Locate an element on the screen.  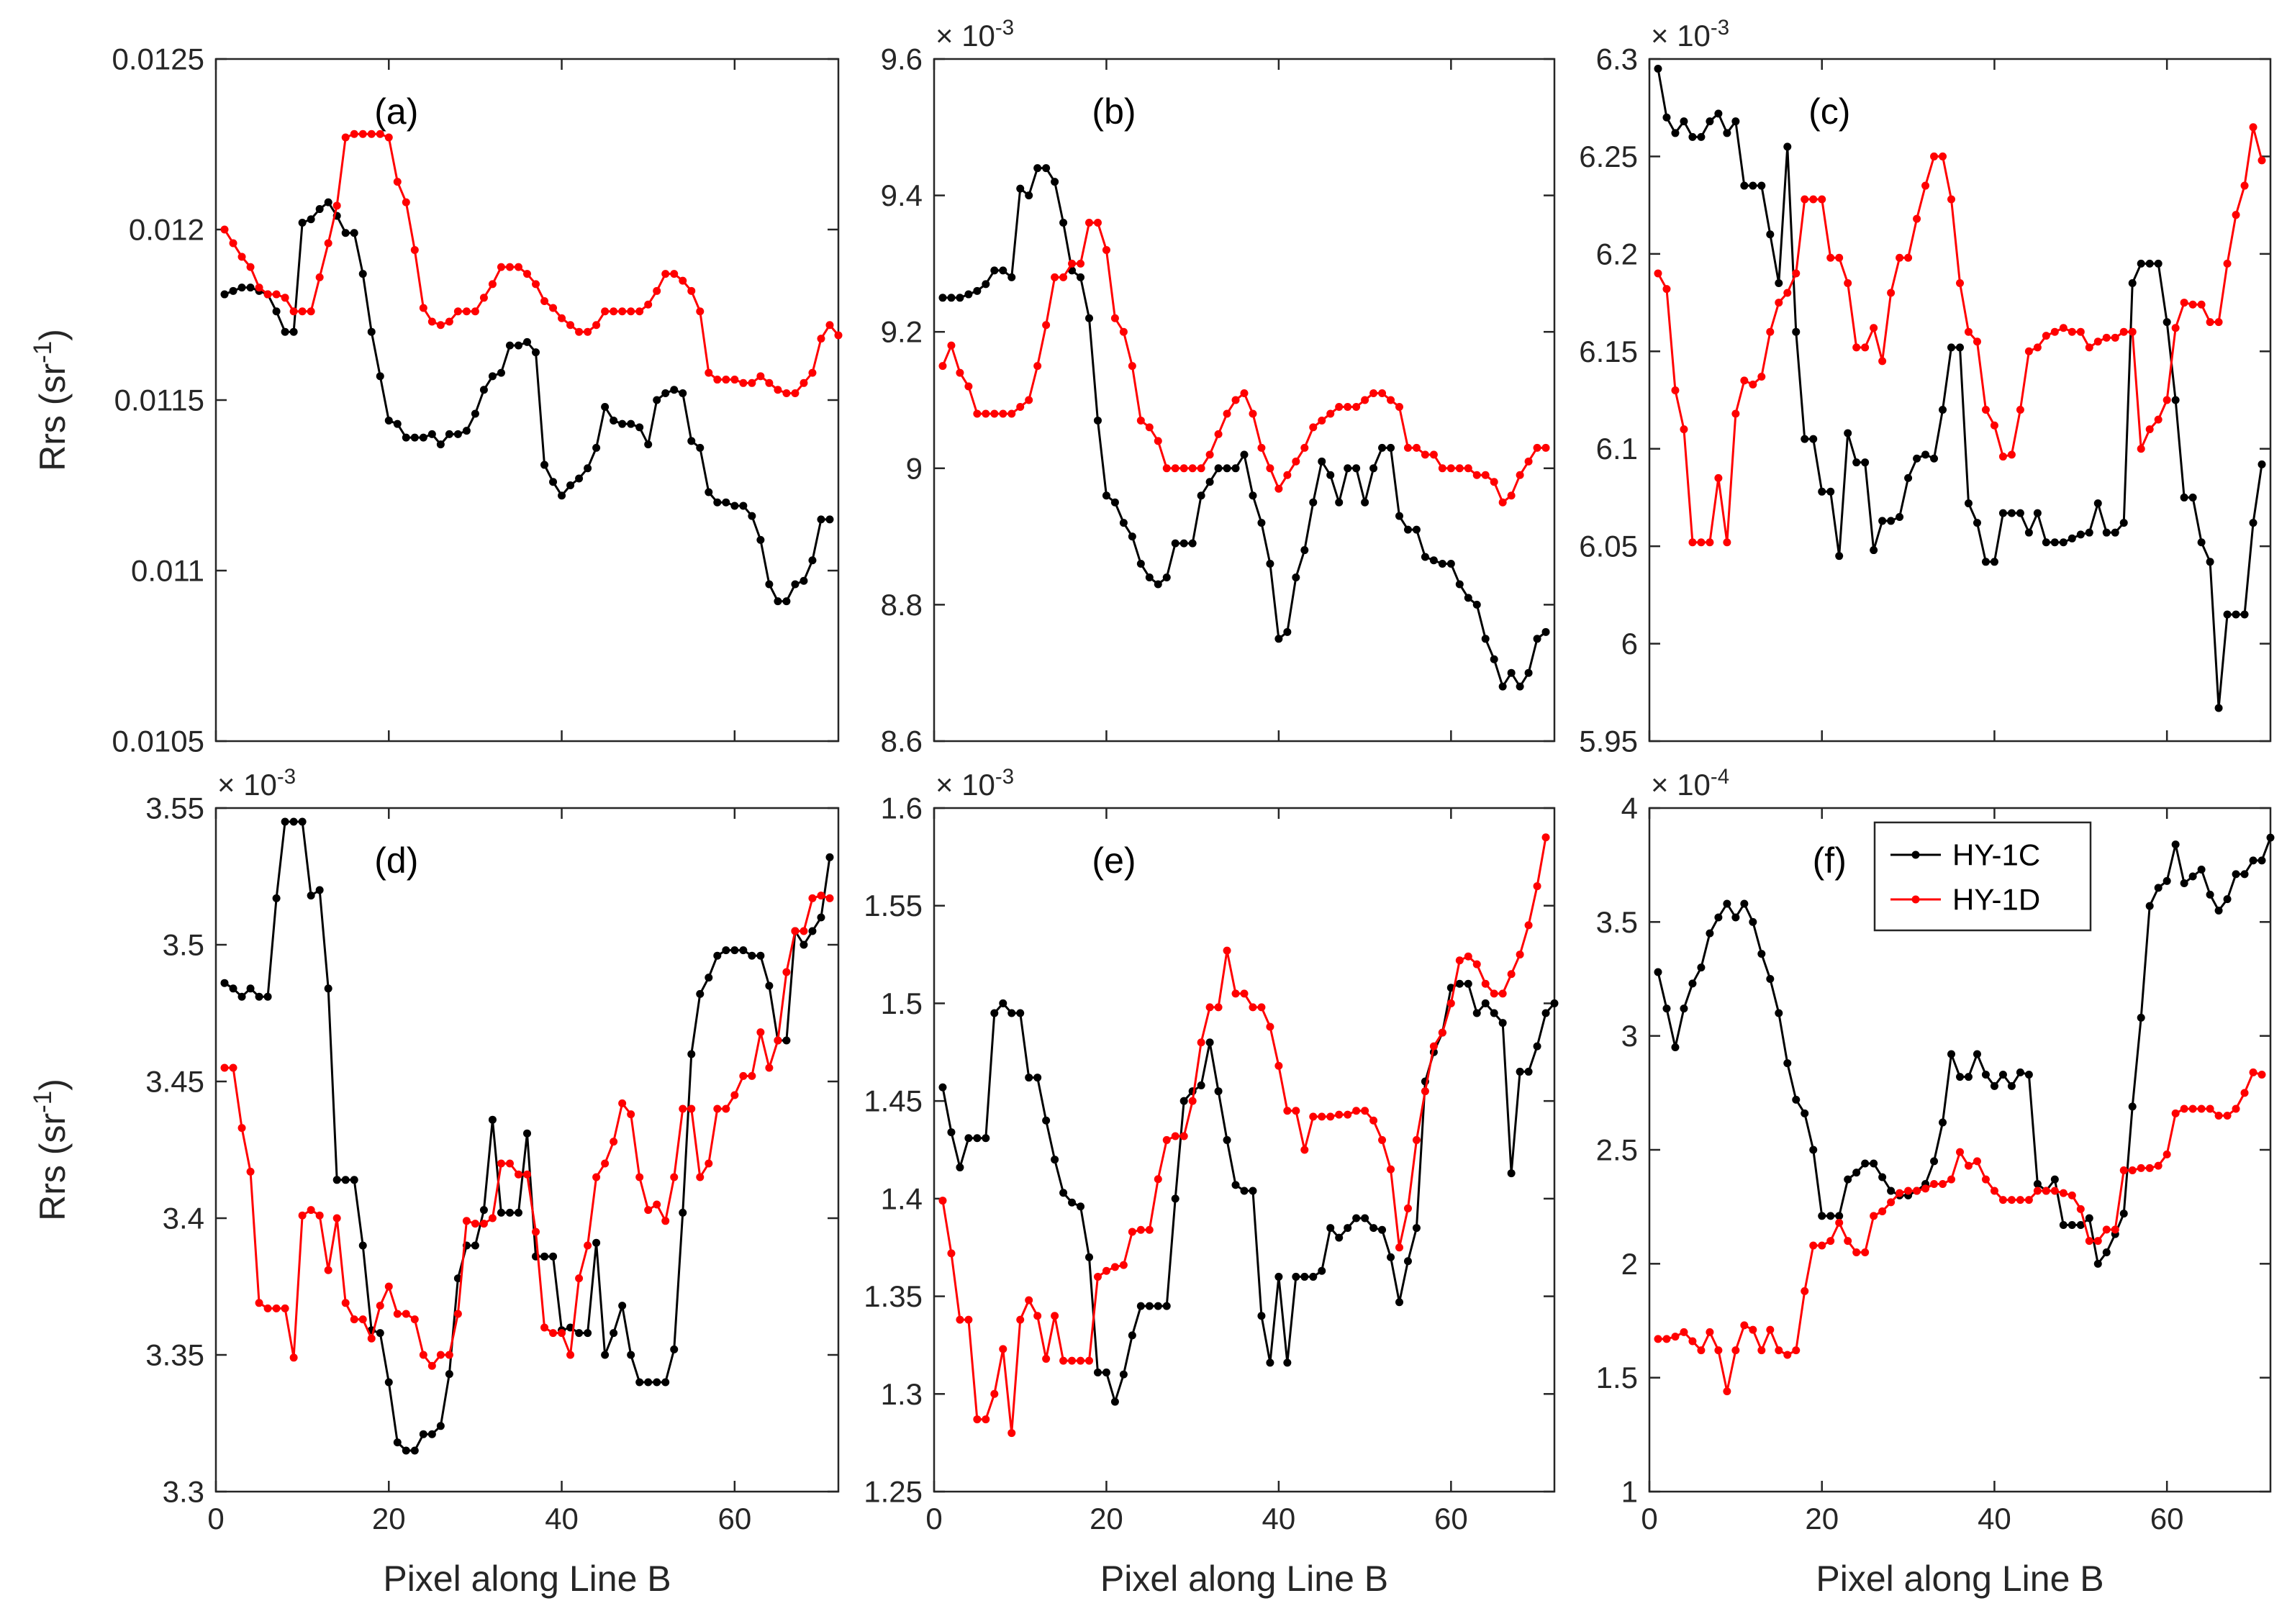
x-axis-label: Pixel along Line B is located at coordinates (1244, 1579).